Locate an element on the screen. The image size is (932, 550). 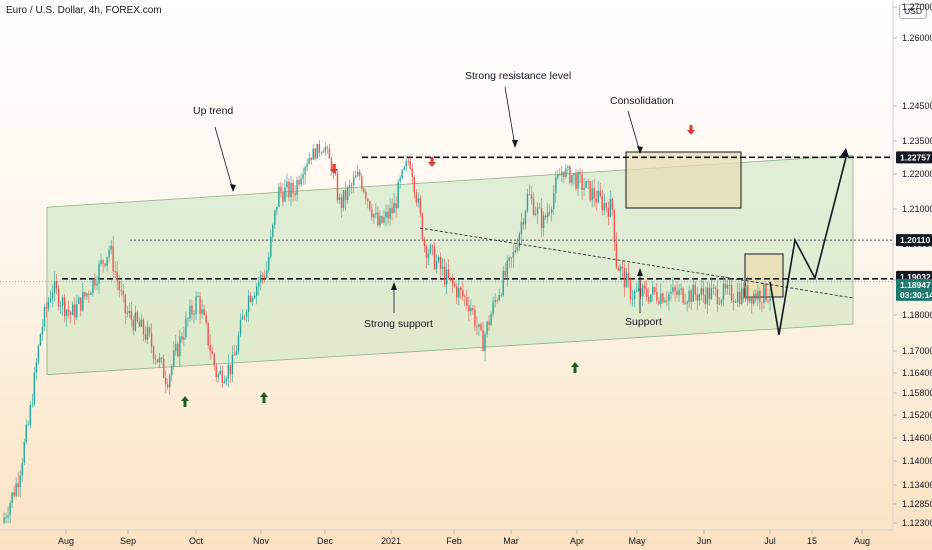
y-tick-label: 1.14600 is located at coordinates (917, 438).